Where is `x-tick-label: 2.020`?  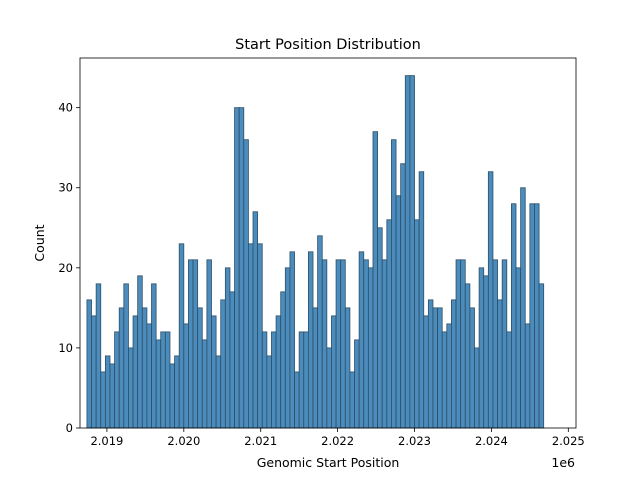 x-tick-label: 2.020 is located at coordinates (183, 441).